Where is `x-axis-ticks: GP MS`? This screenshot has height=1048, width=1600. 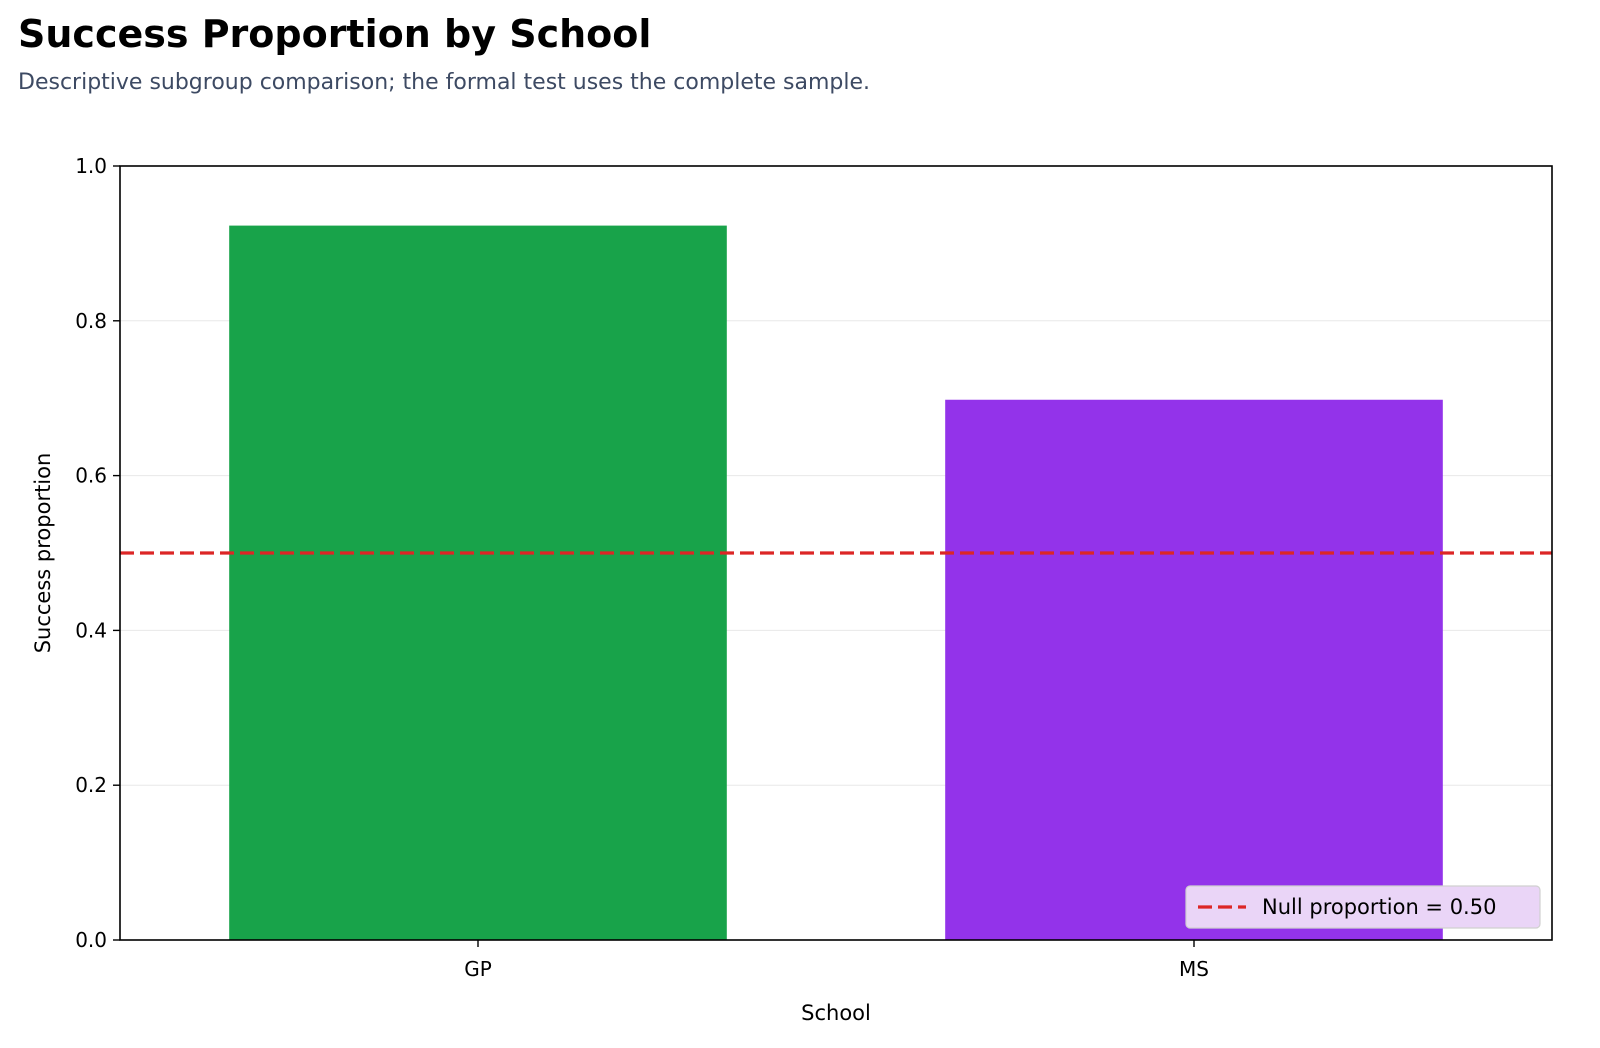 x-axis-ticks: GP MS is located at coordinates (836, 960).